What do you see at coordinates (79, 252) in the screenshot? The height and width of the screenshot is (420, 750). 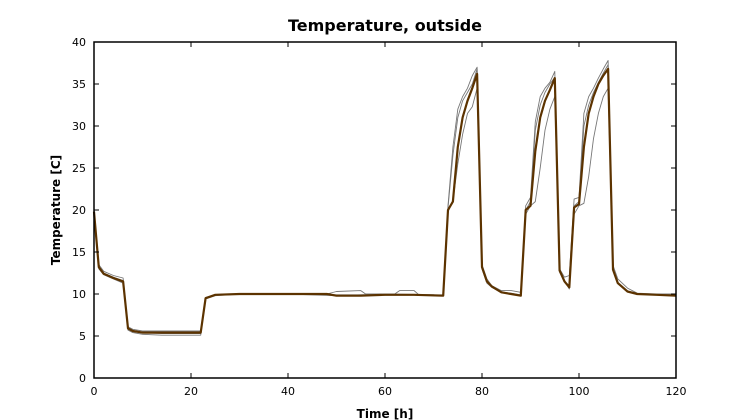 I see `y-tick-label: 15` at bounding box center [79, 252].